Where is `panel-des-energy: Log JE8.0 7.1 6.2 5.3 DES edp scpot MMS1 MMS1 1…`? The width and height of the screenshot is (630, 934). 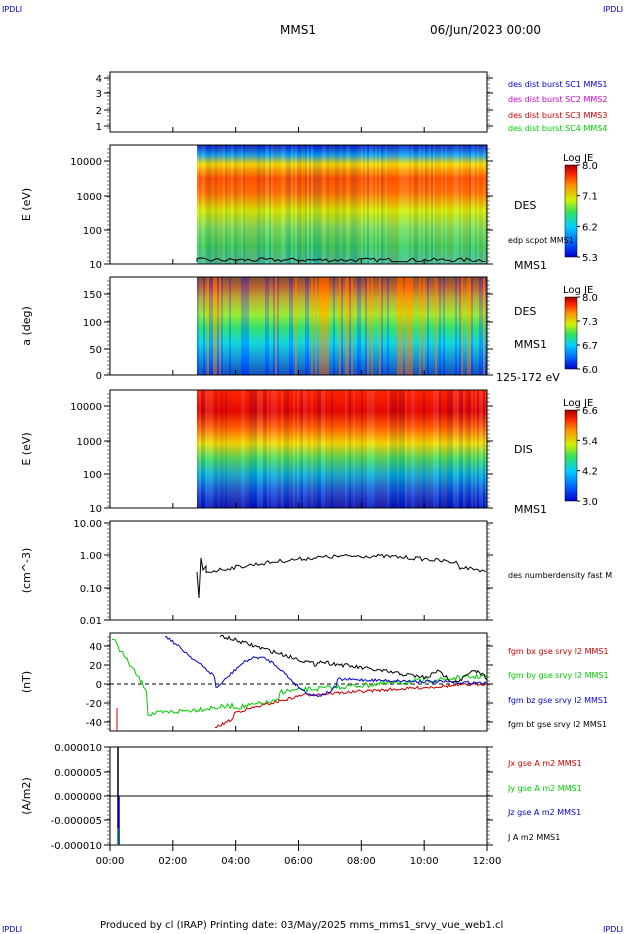
panel-des-energy: Log JE8.0 7.1 6.2 5.3 DES edp scpot MMS1 MMS1 1… is located at coordinates (309, 208).